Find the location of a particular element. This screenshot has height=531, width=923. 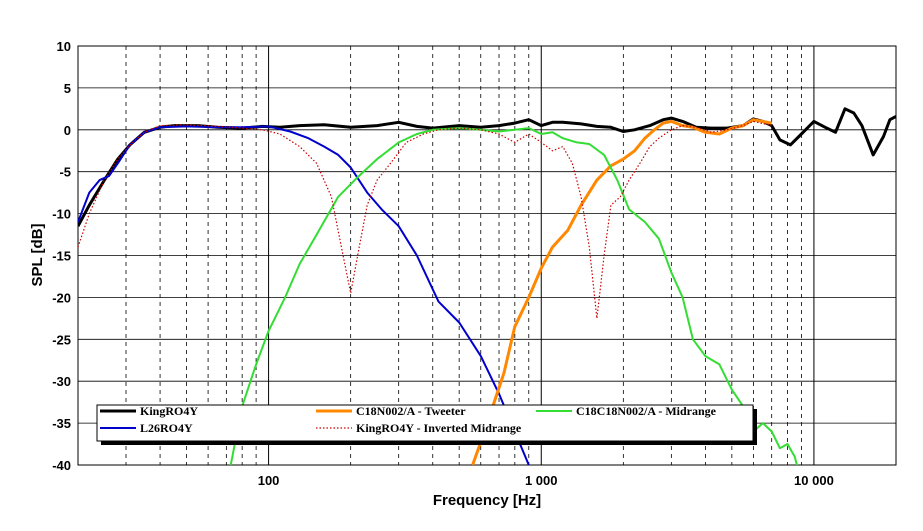

x-axis-label: Frequency [Hz] is located at coordinates (487, 500).